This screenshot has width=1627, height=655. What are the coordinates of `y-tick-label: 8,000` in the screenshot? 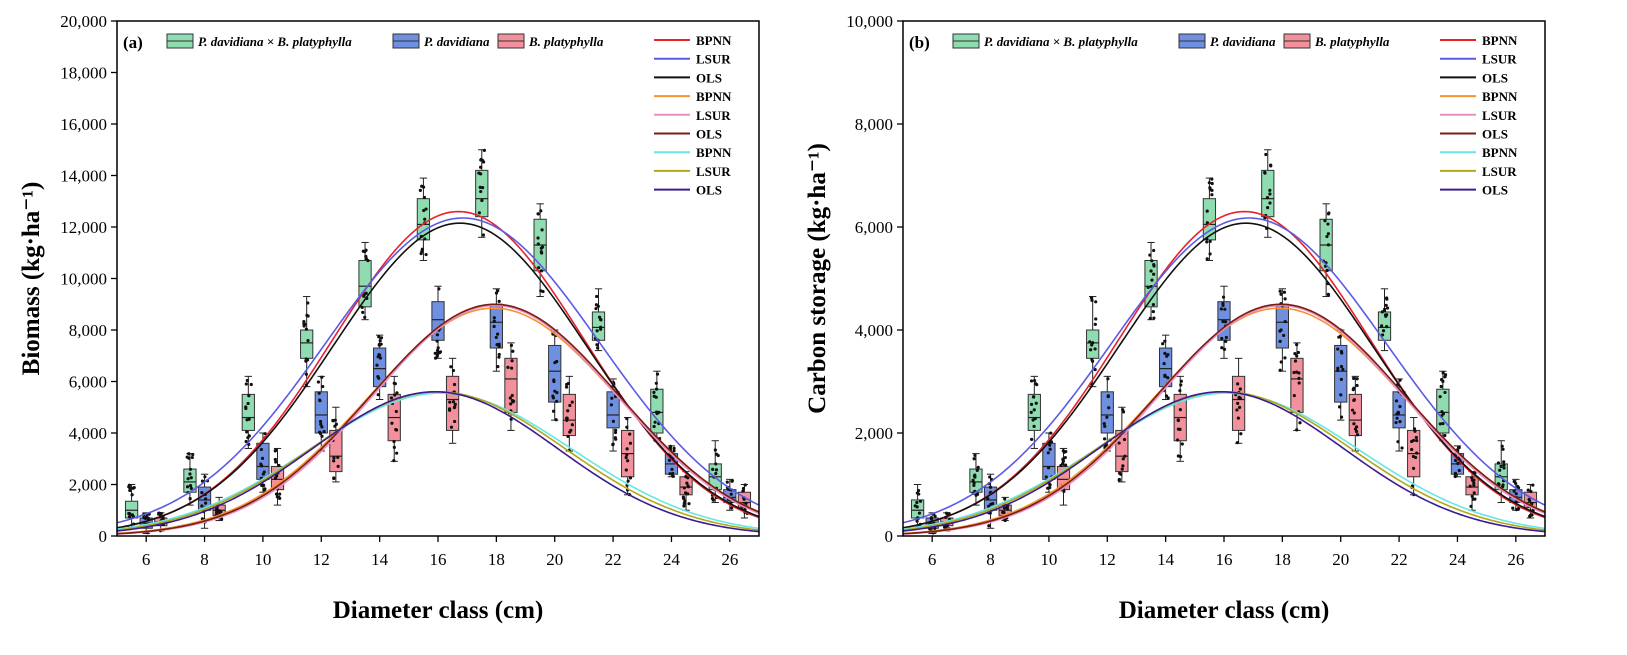 It's located at (88, 330).